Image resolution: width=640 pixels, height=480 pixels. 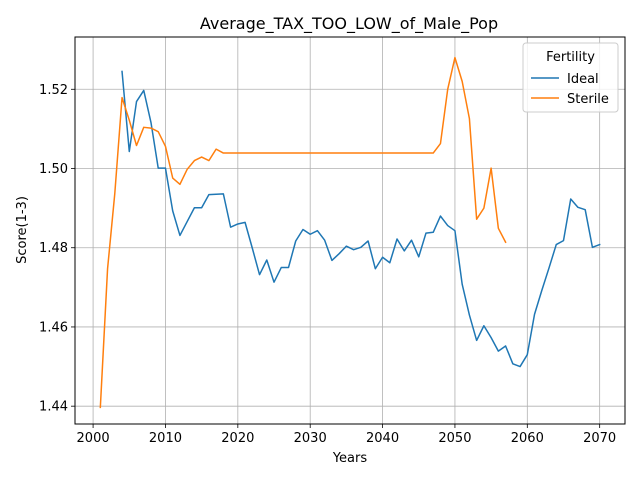 What do you see at coordinates (93, 438) in the screenshot?
I see `x-tick-label: 2000` at bounding box center [93, 438].